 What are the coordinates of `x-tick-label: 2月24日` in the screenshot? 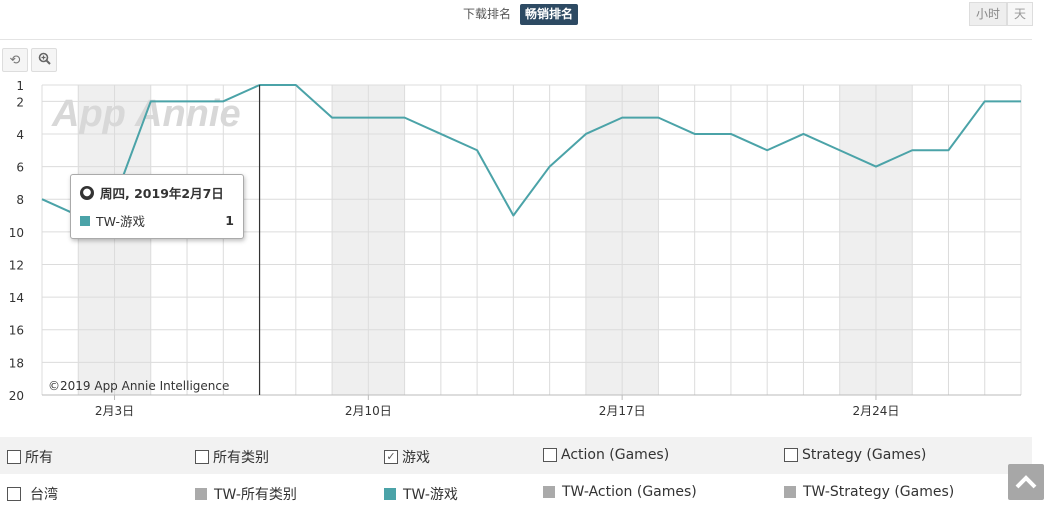 It's located at (876, 411).